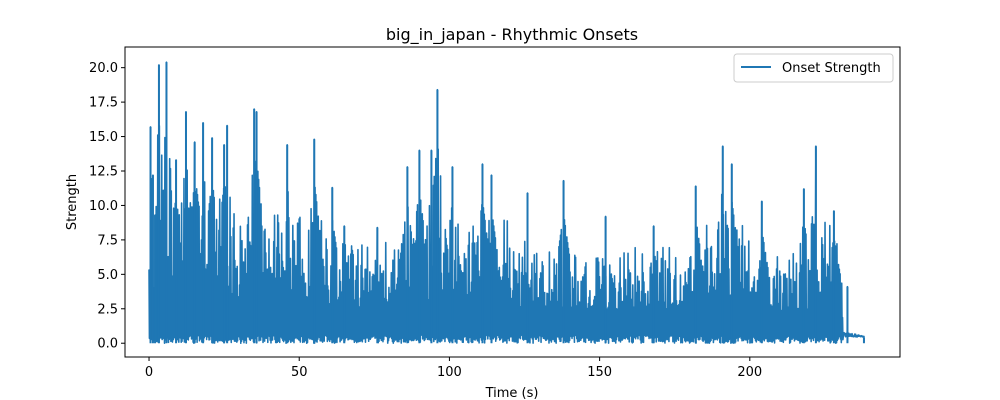 The height and width of the screenshot is (400, 1000). I want to click on legend: Onset Strength, so click(813, 68).